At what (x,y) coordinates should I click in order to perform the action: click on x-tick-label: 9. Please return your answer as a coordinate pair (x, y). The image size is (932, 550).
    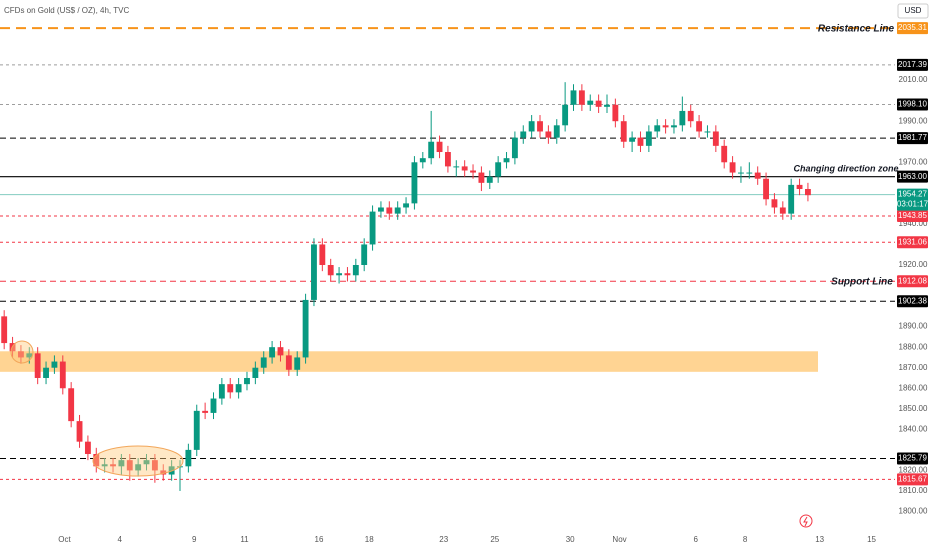
    Looking at the image, I should click on (194, 539).